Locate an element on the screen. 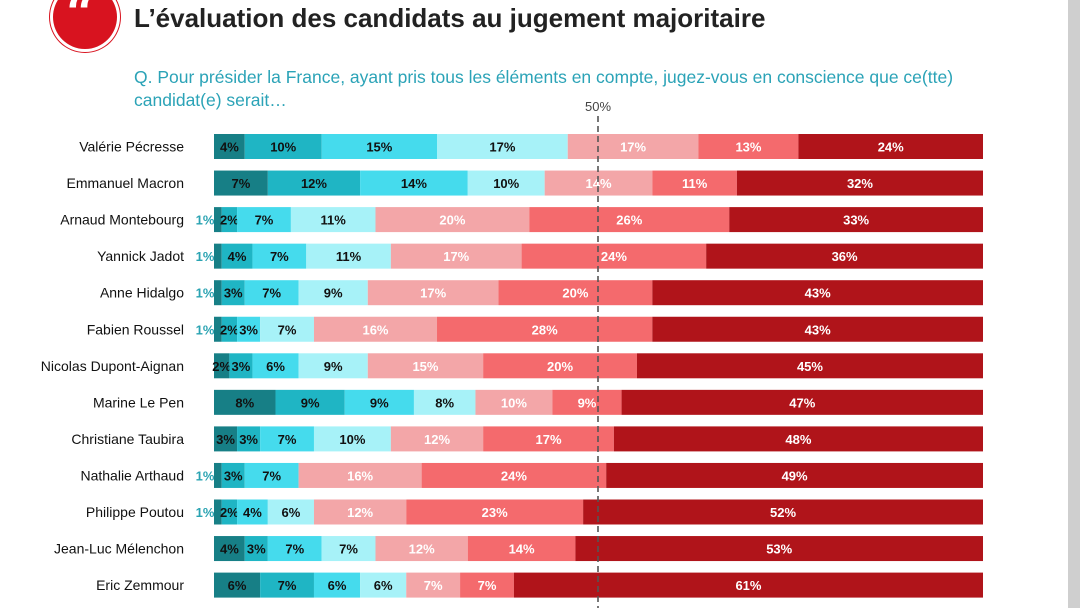 The height and width of the screenshot is (608, 1080). data-label: 13% is located at coordinates (748, 147).